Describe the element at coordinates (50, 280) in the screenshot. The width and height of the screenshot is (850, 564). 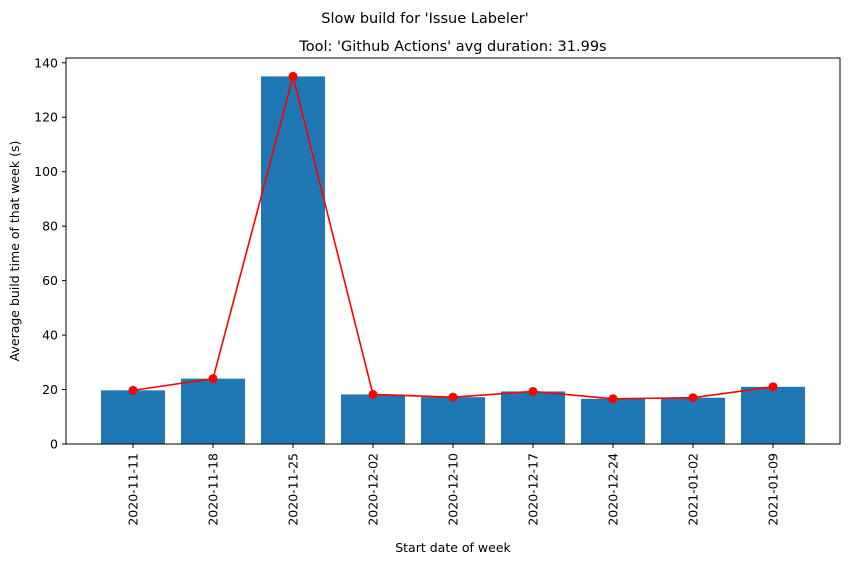
I see `y-tick-label: 60` at that location.